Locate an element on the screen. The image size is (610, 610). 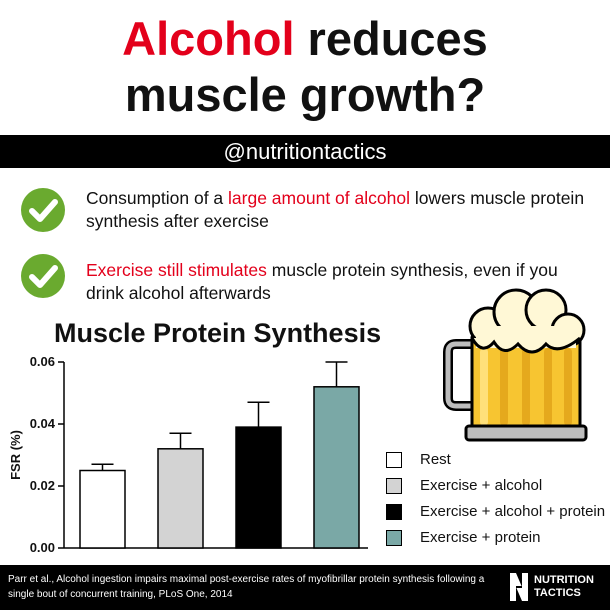
y-tick-label: 0.04 is located at coordinates (43, 423).